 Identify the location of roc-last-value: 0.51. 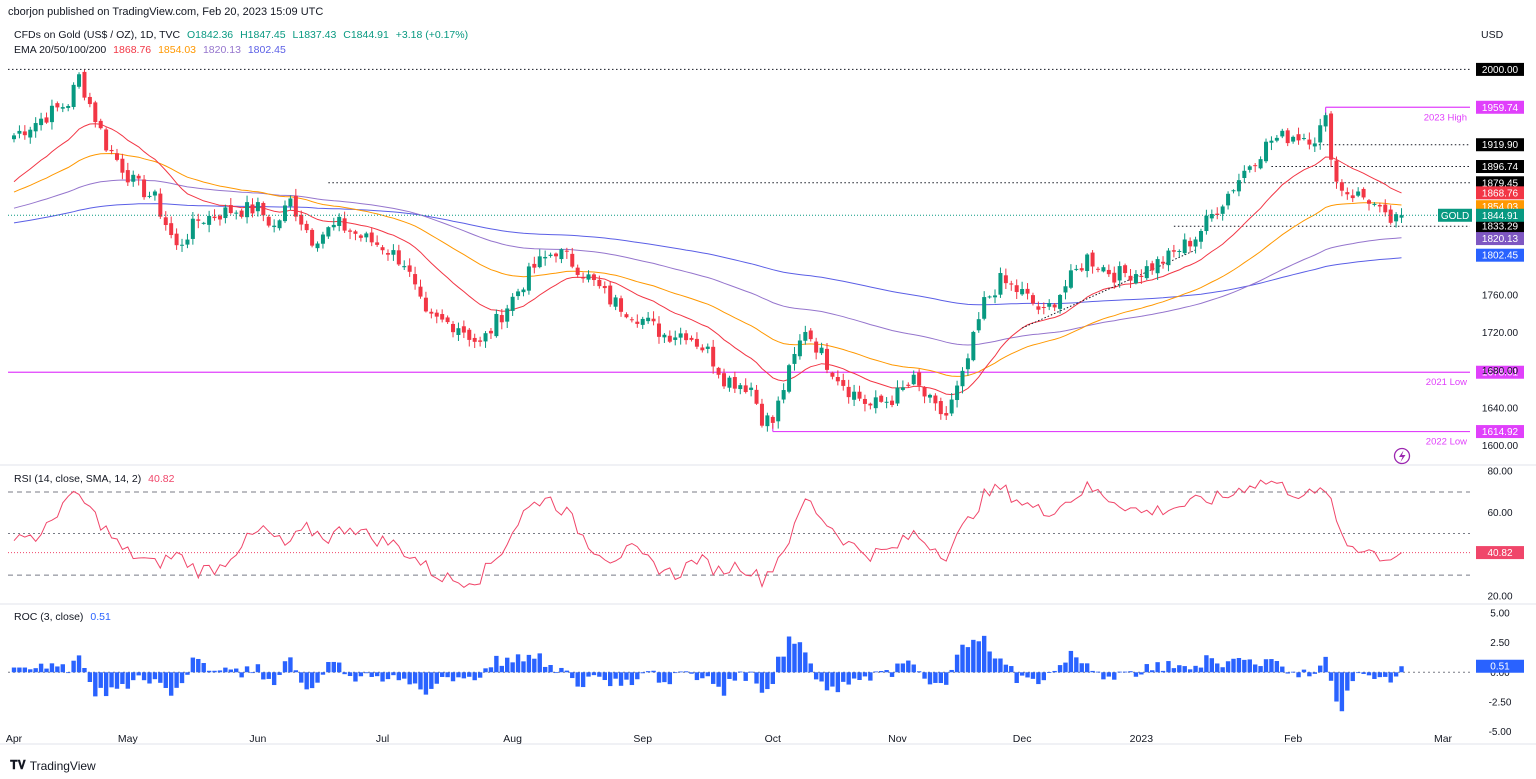
(100, 617).